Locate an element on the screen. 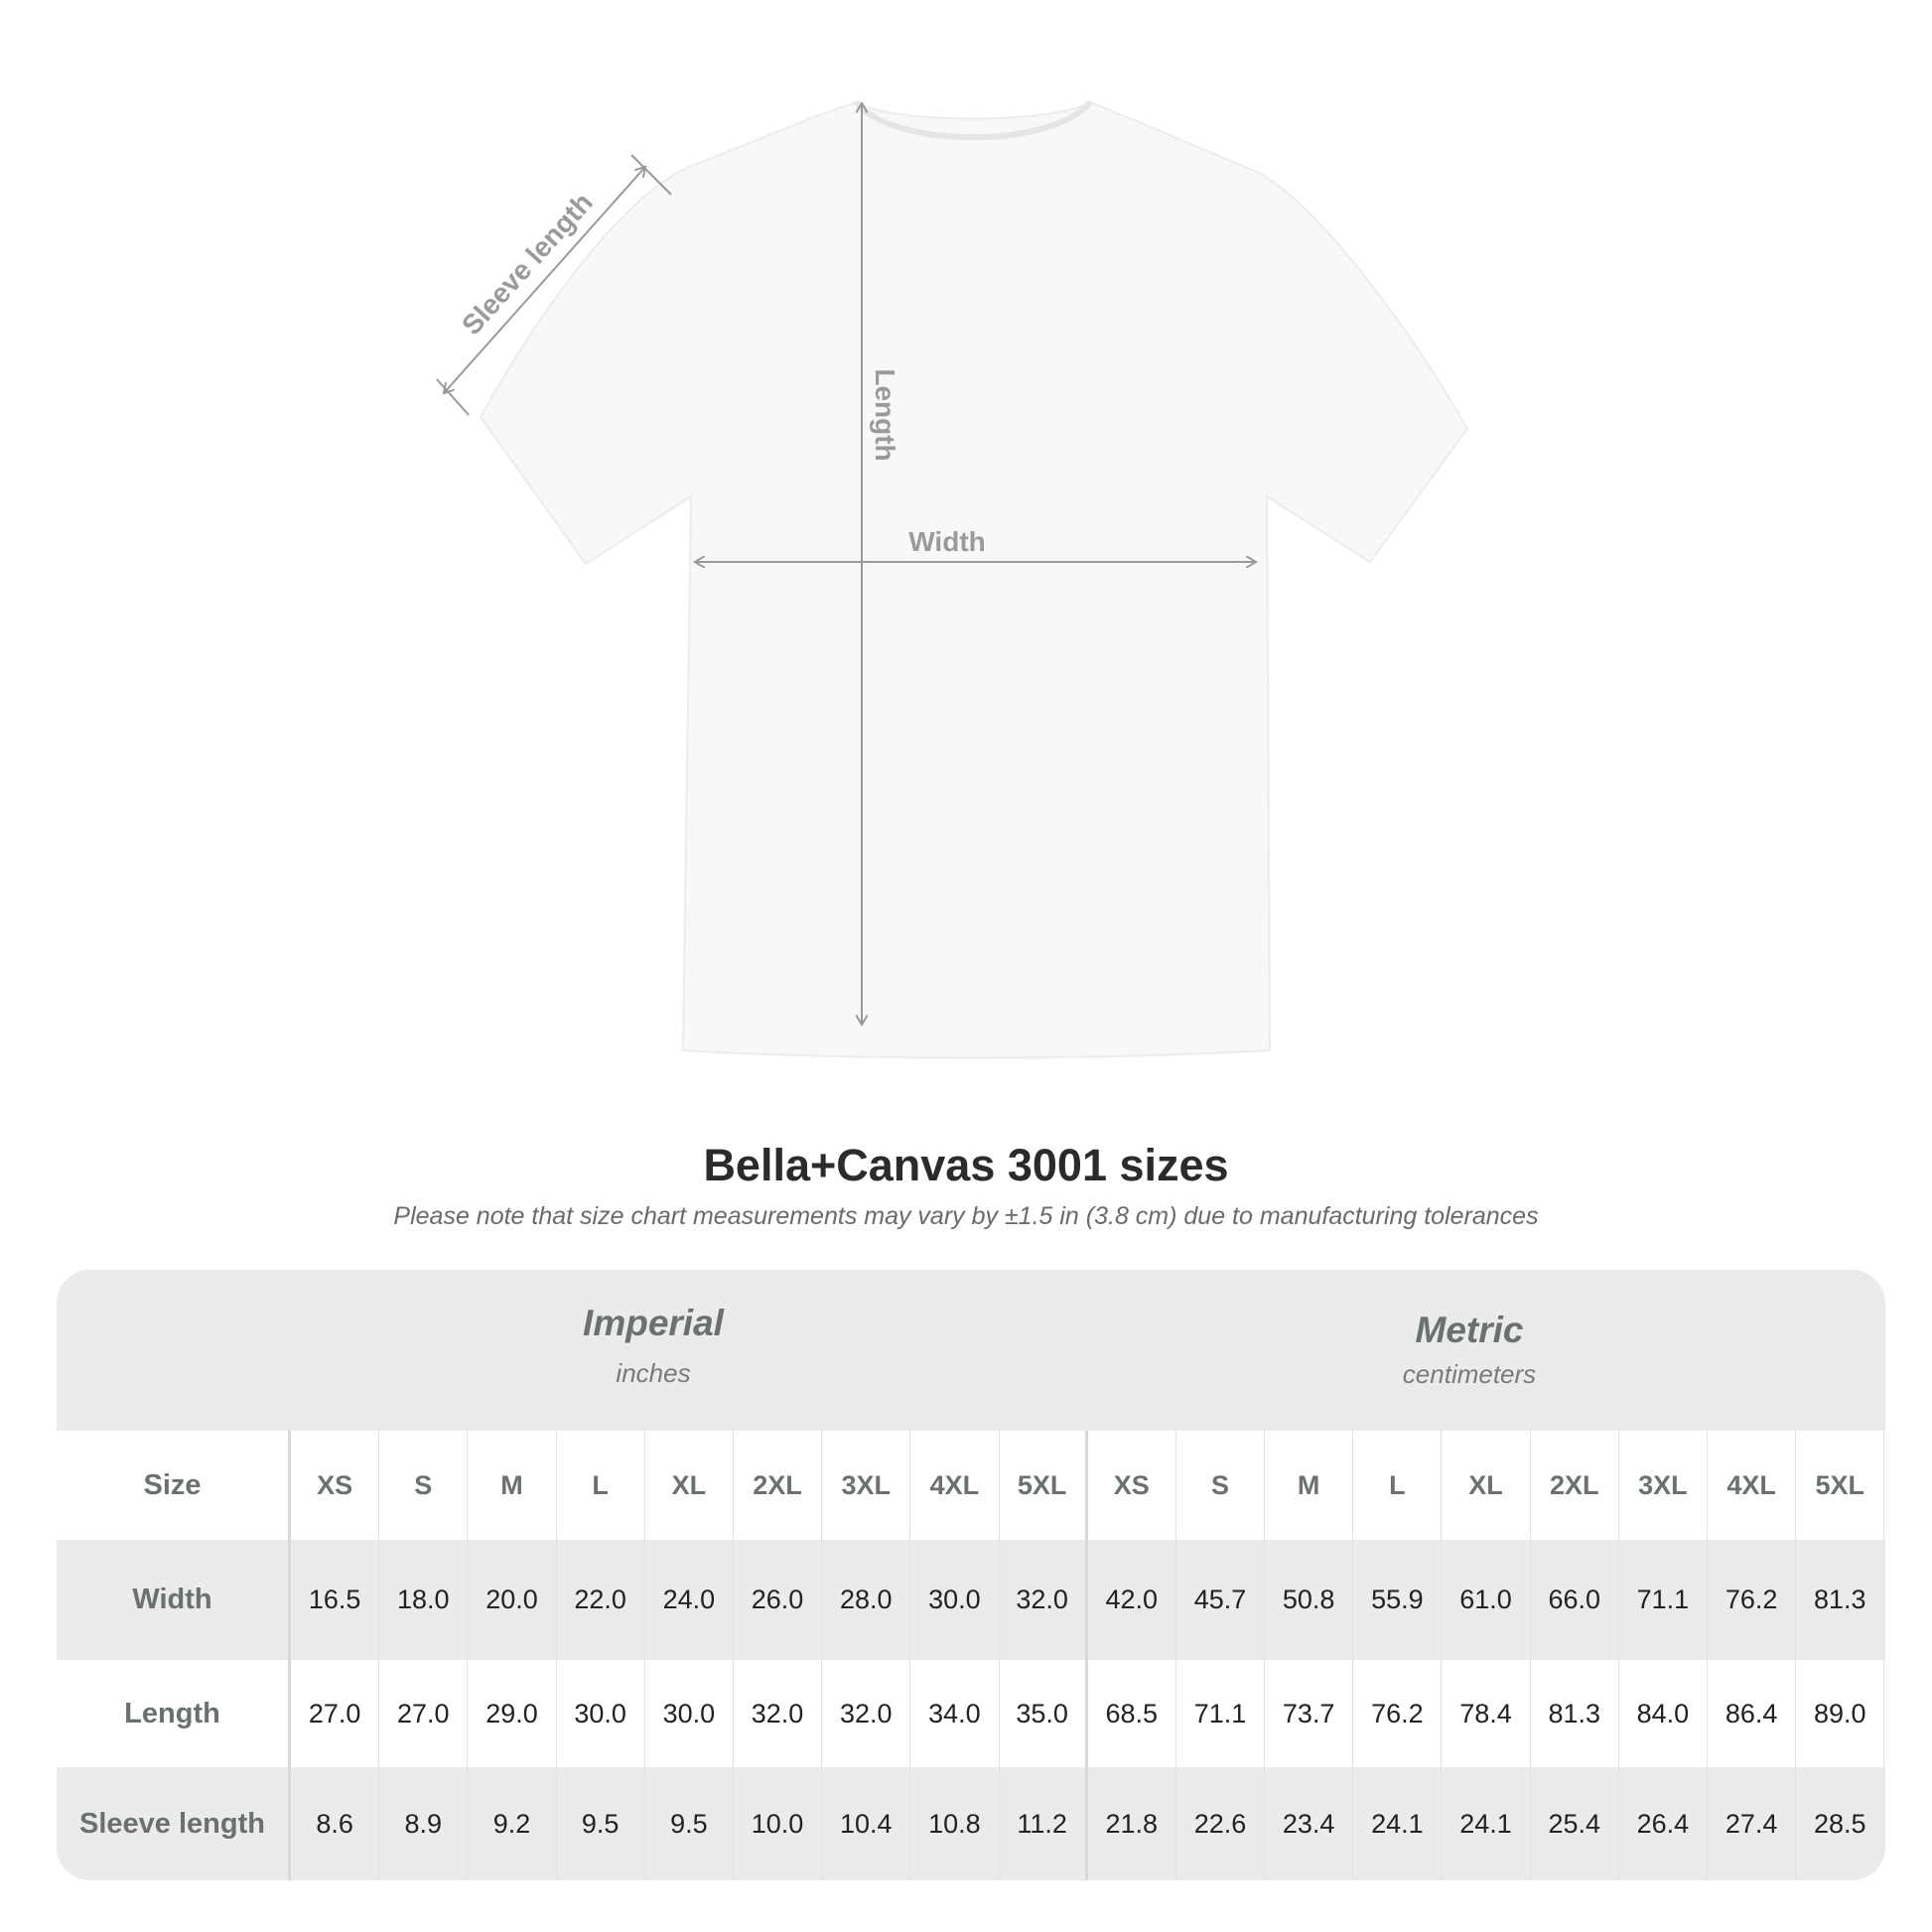  metric-cell: 3XL is located at coordinates (1664, 1486).